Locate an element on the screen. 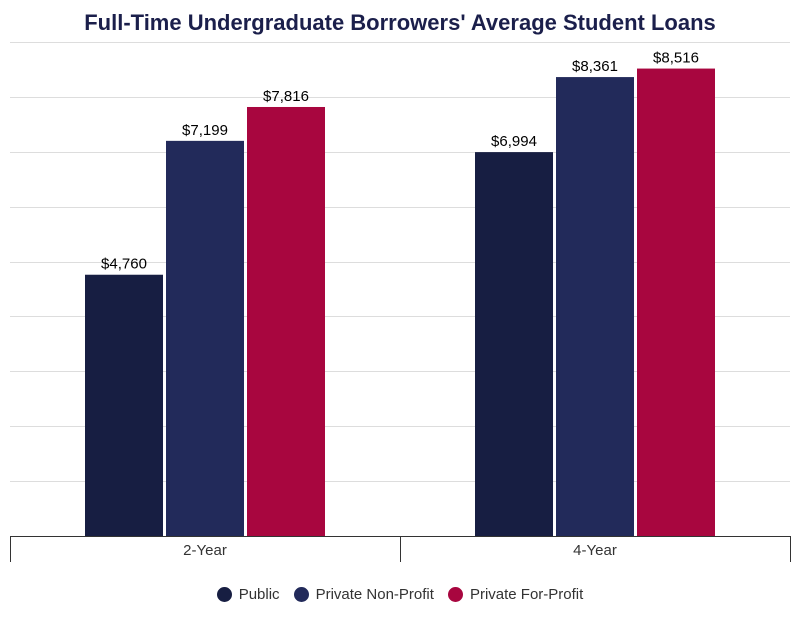 Image resolution: width=800 pixels, height=619 pixels. legend-item-public: Public is located at coordinates (248, 594).